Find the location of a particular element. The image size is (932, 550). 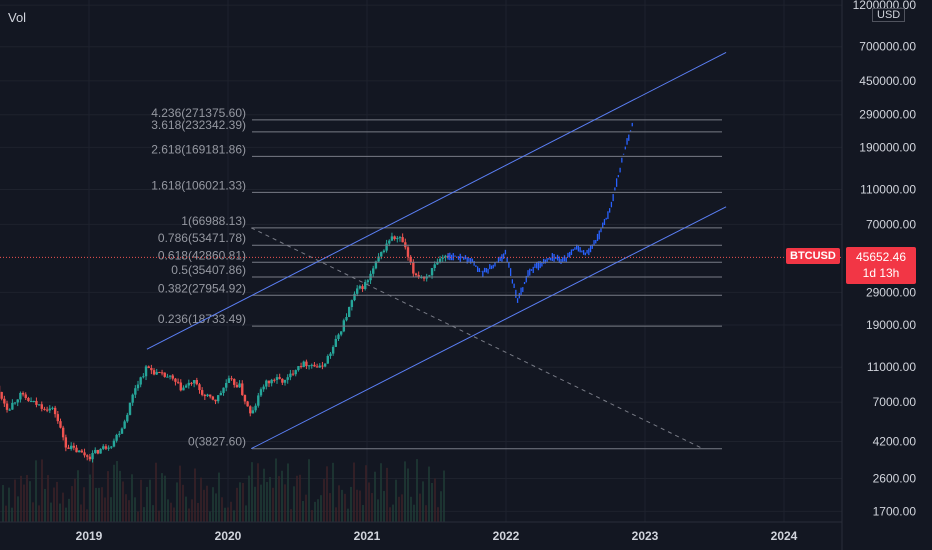

y-tick-label: 190000.00 is located at coordinates (887, 147).